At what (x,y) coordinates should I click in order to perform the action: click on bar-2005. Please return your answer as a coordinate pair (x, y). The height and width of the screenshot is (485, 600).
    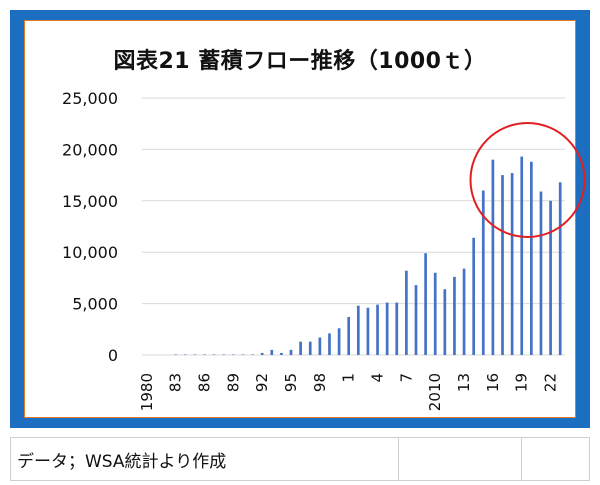
    Looking at the image, I should click on (387, 328).